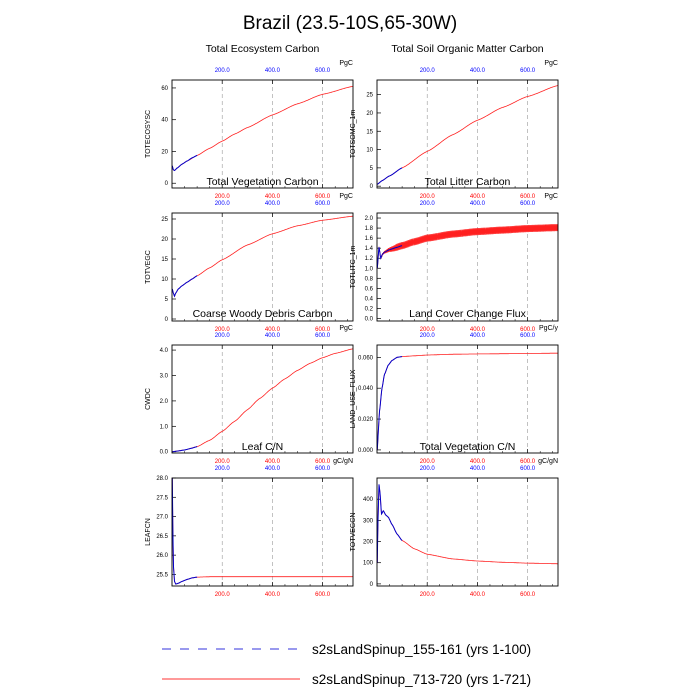 The height and width of the screenshot is (700, 700). Describe the element at coordinates (162, 518) in the screenshot. I see `y-tick-label: 27.0` at that location.